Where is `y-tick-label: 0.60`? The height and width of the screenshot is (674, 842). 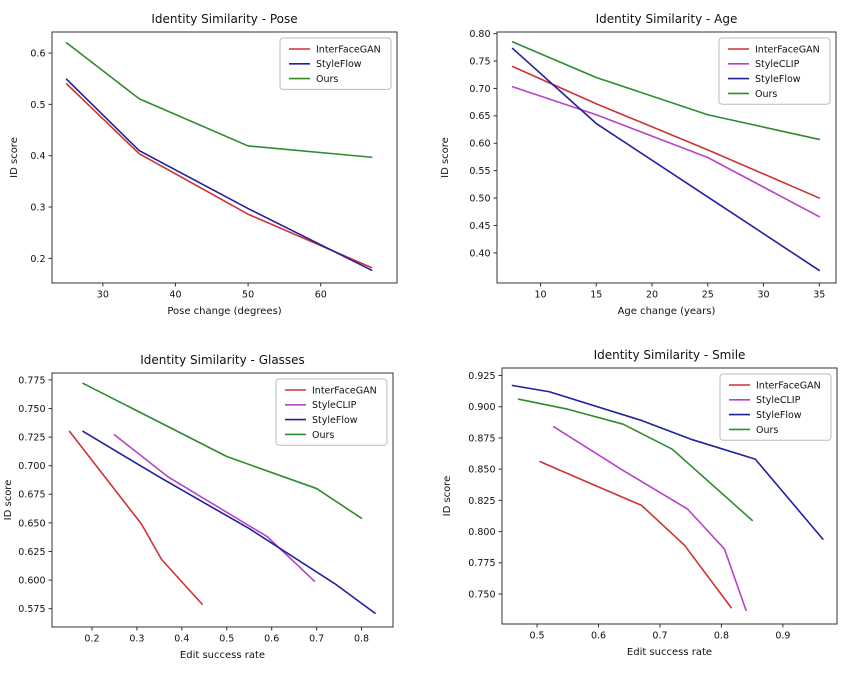
y-tick-label: 0.60 is located at coordinates (479, 144).